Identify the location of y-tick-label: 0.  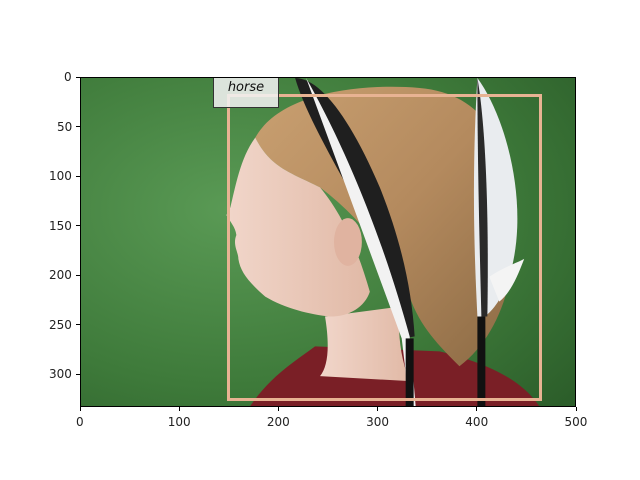
(68, 77).